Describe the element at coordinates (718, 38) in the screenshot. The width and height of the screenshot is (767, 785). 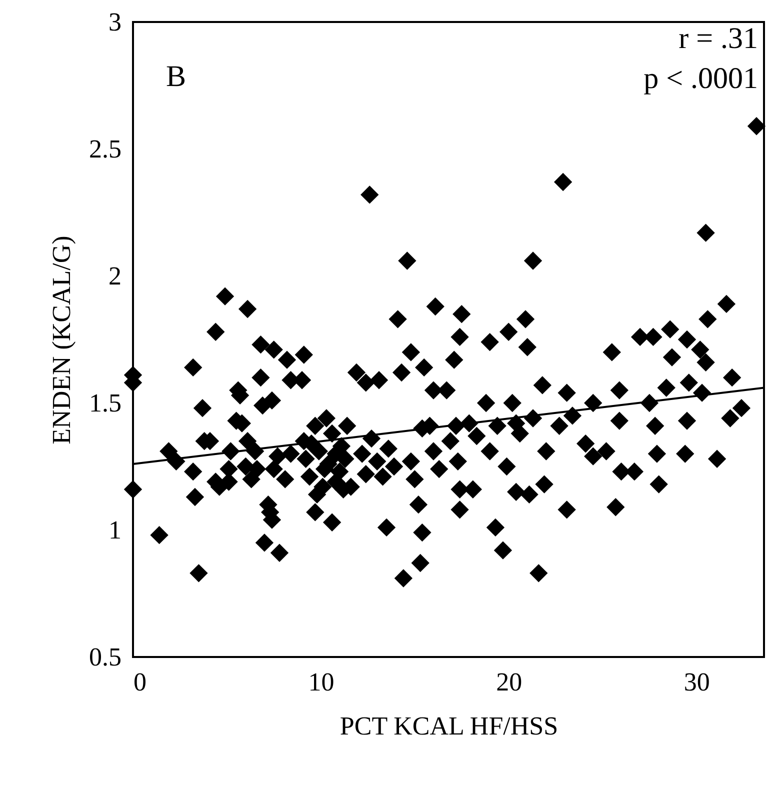
I see `annotation: r = .31` at that location.